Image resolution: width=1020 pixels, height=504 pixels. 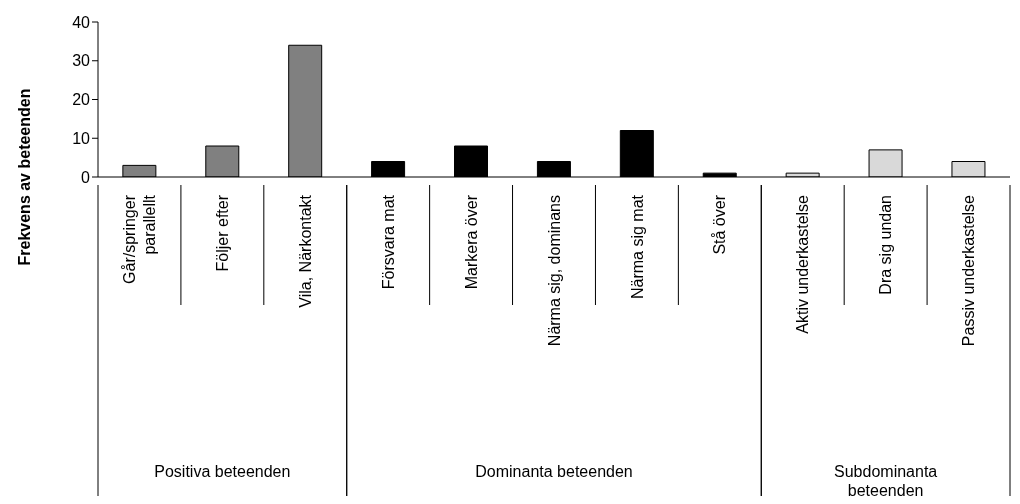 I want to click on y-tick-label: 10, so click(x=81, y=138).